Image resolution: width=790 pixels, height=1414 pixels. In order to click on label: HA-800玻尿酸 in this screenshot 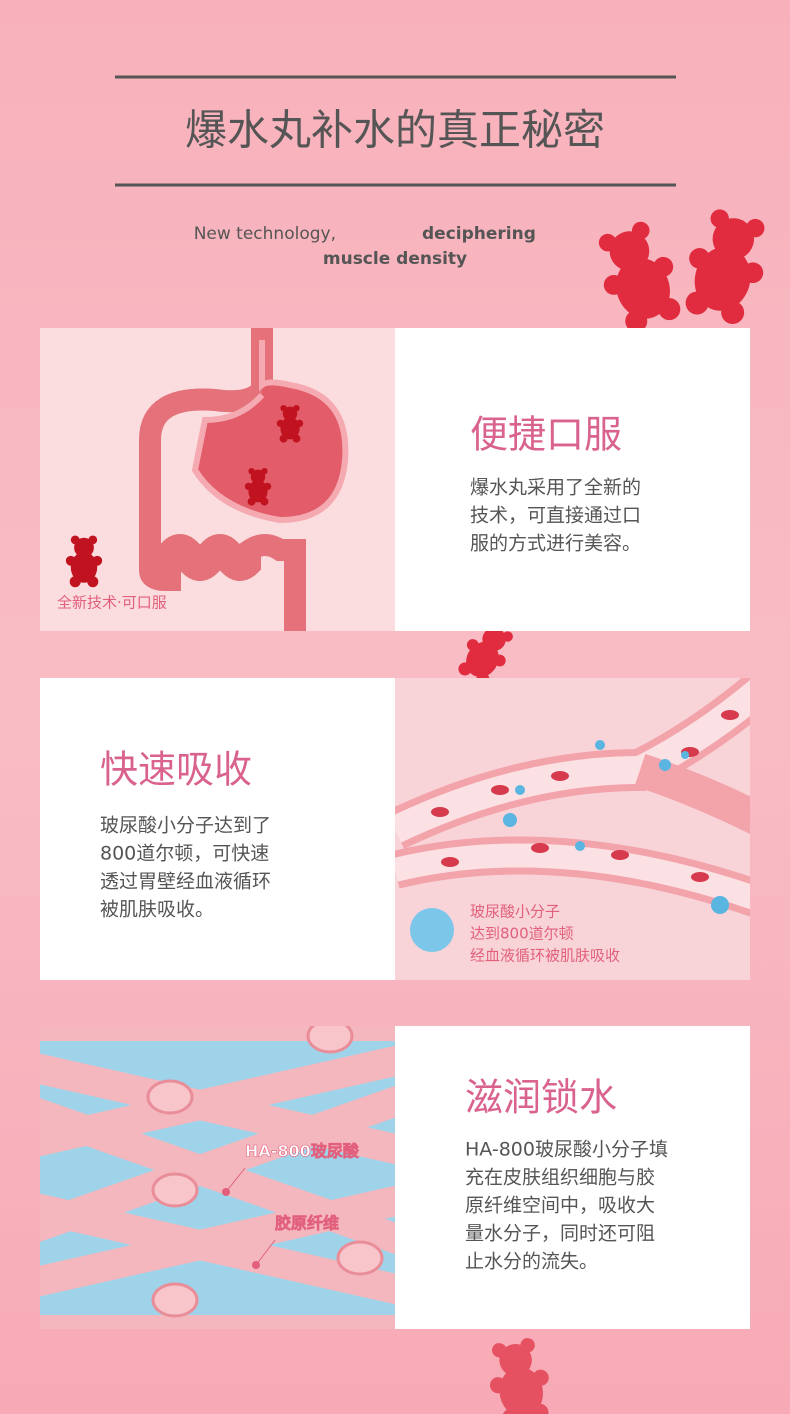, I will do `click(302, 1151)`.